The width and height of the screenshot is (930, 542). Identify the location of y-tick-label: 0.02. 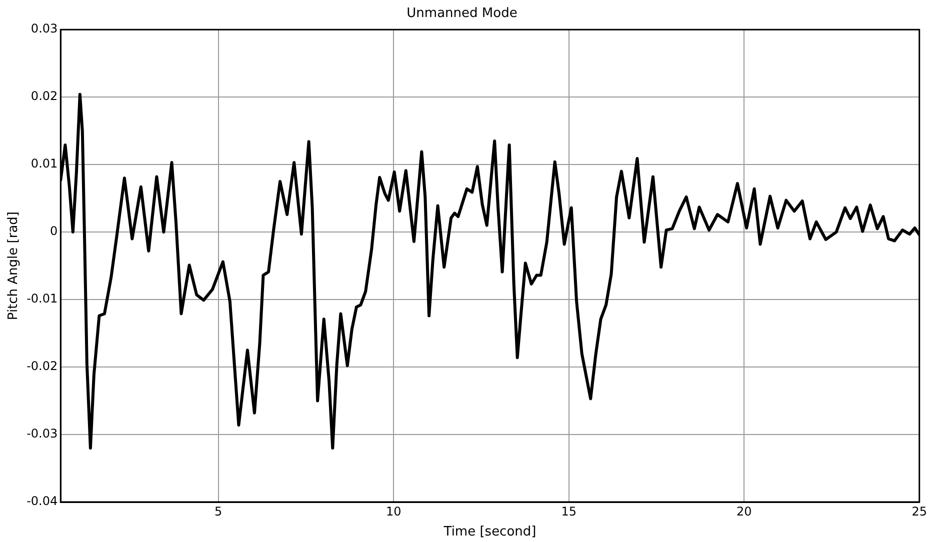
(44, 96).